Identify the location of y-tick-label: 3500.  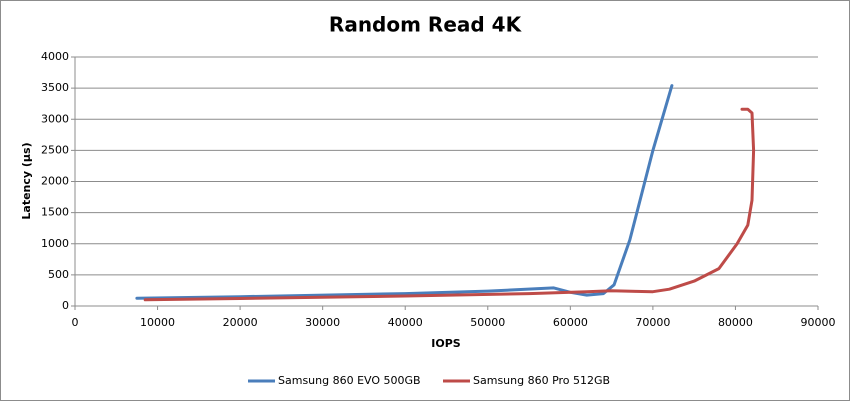
(55, 87).